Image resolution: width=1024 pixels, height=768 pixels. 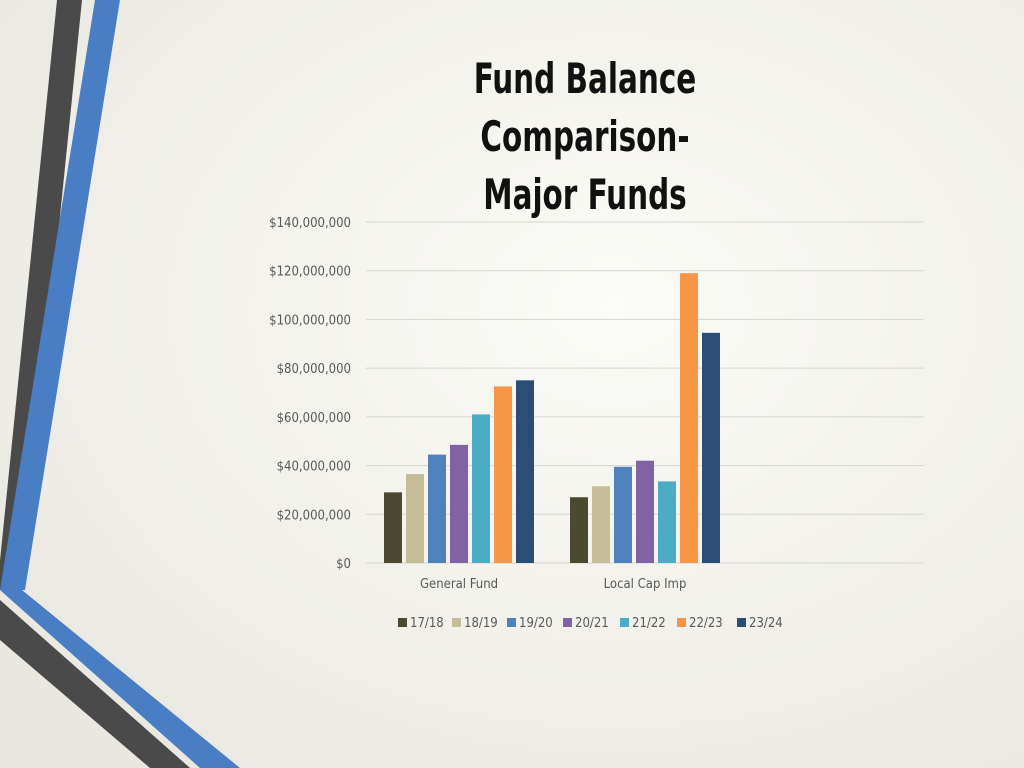 I want to click on bar-19-20-local-cap-imp, so click(x=623, y=514).